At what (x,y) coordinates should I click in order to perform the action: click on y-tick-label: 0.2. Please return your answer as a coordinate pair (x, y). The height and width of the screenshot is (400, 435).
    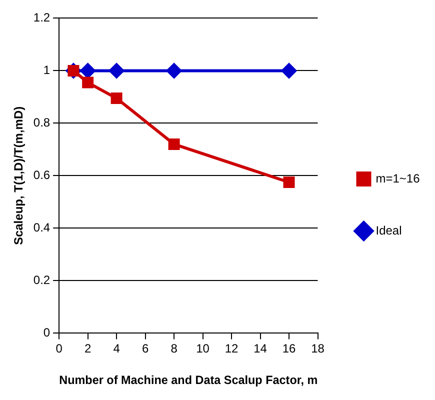
    Looking at the image, I should click on (41, 280).